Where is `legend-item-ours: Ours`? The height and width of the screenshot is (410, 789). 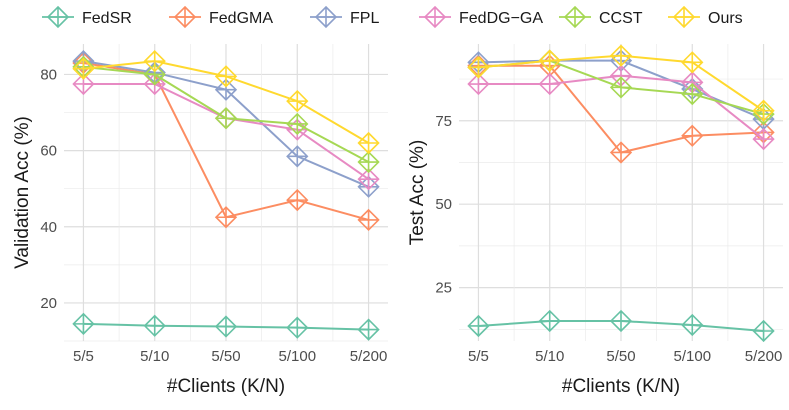
legend-item-ours: Ours is located at coordinates (705, 17).